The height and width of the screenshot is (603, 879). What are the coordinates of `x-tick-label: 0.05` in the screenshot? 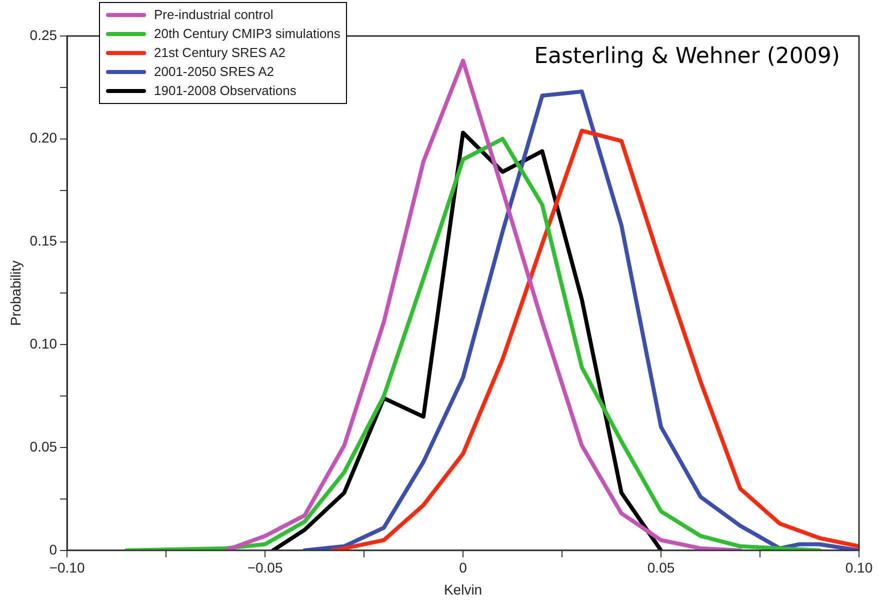 It's located at (661, 568).